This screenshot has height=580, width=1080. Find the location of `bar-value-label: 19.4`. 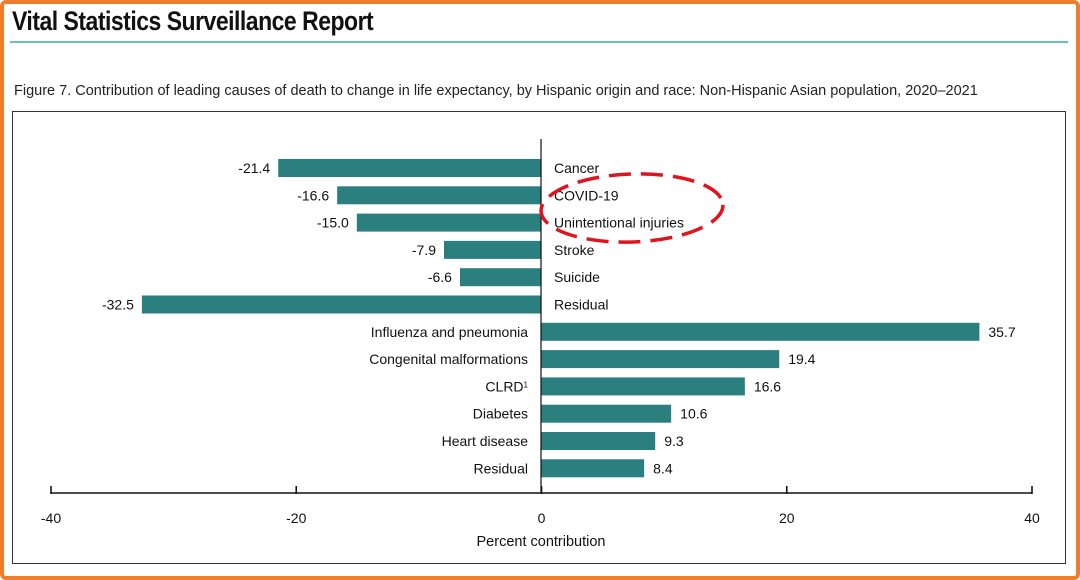

bar-value-label: 19.4 is located at coordinates (801, 359).